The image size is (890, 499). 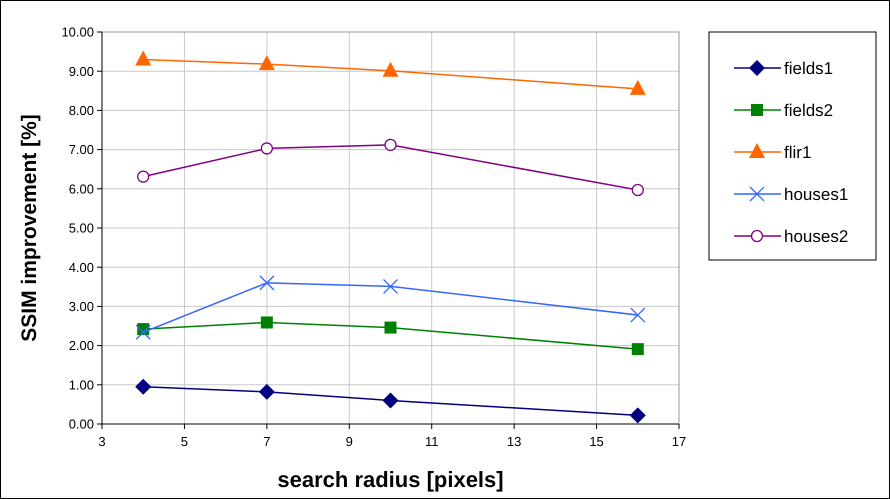 What do you see at coordinates (81, 110) in the screenshot?
I see `y-tick-label: 8.00` at bounding box center [81, 110].